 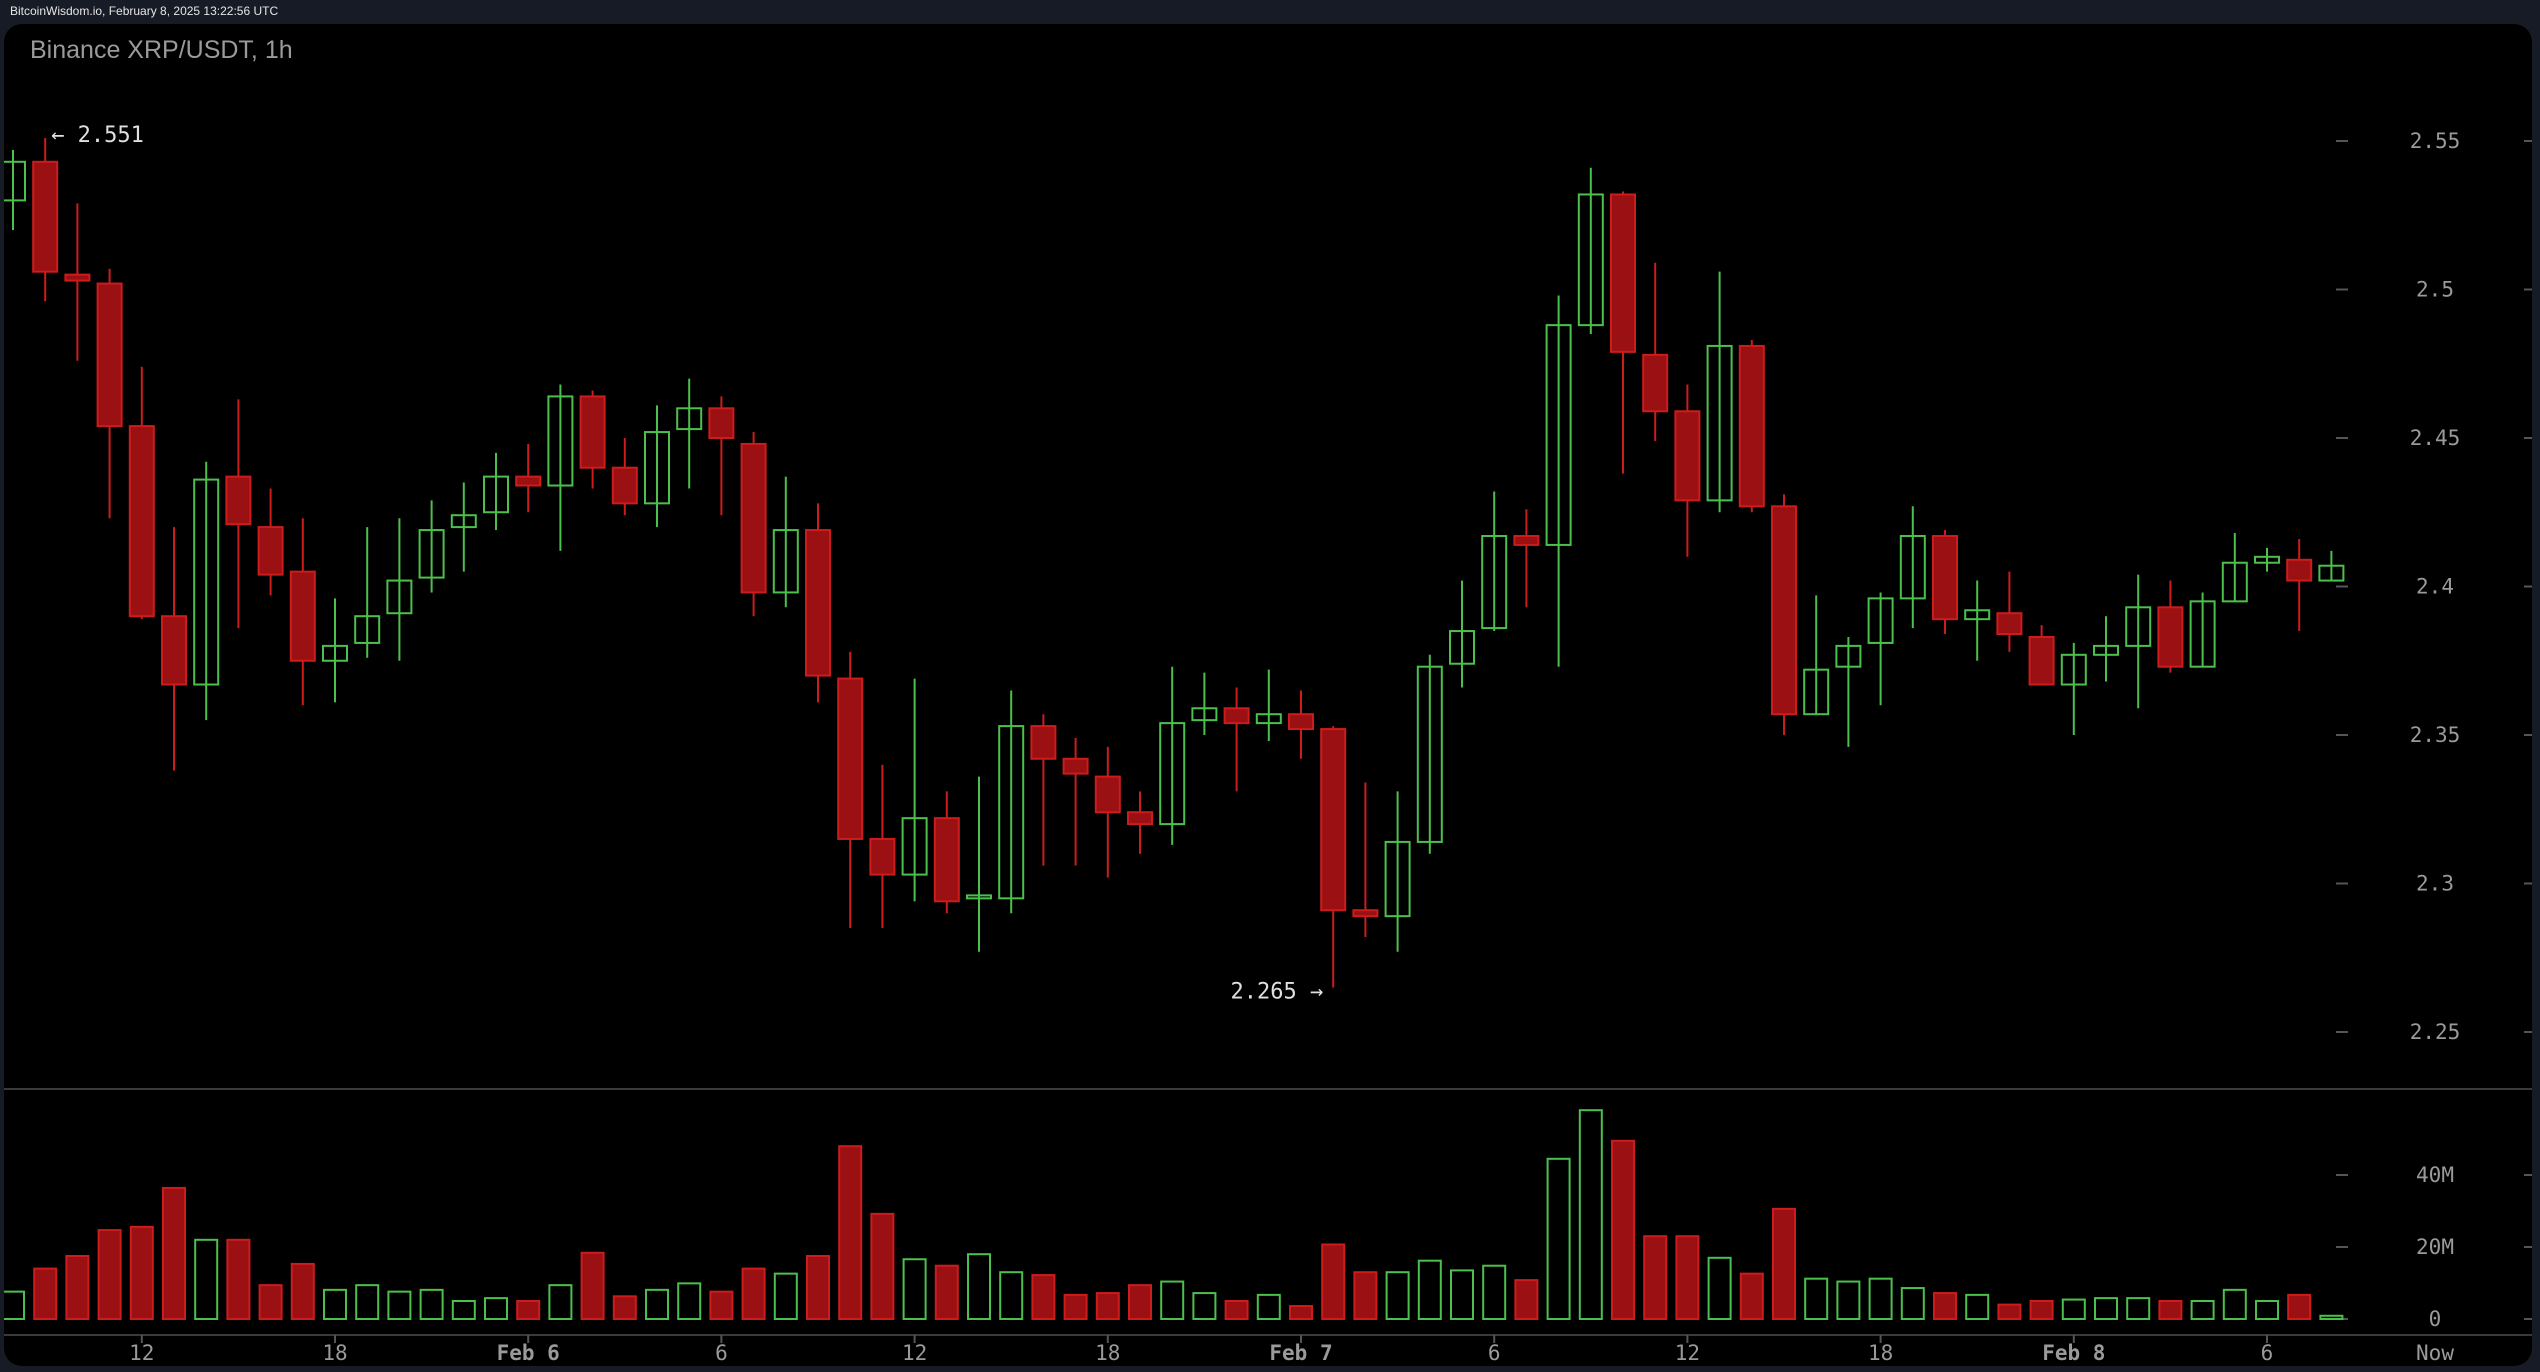 What do you see at coordinates (2435, 1353) in the screenshot?
I see `time-tick-label: Now` at bounding box center [2435, 1353].